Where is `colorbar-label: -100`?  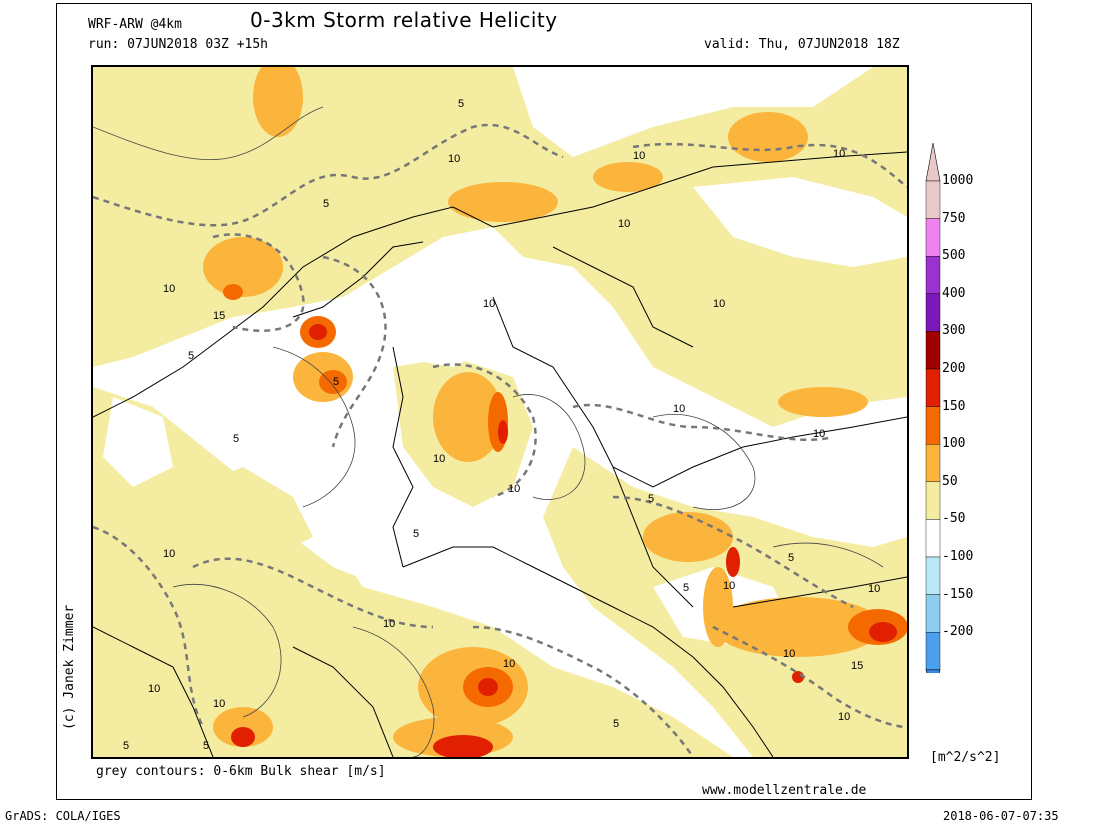
colorbar-label: -100 is located at coordinates (958, 556).